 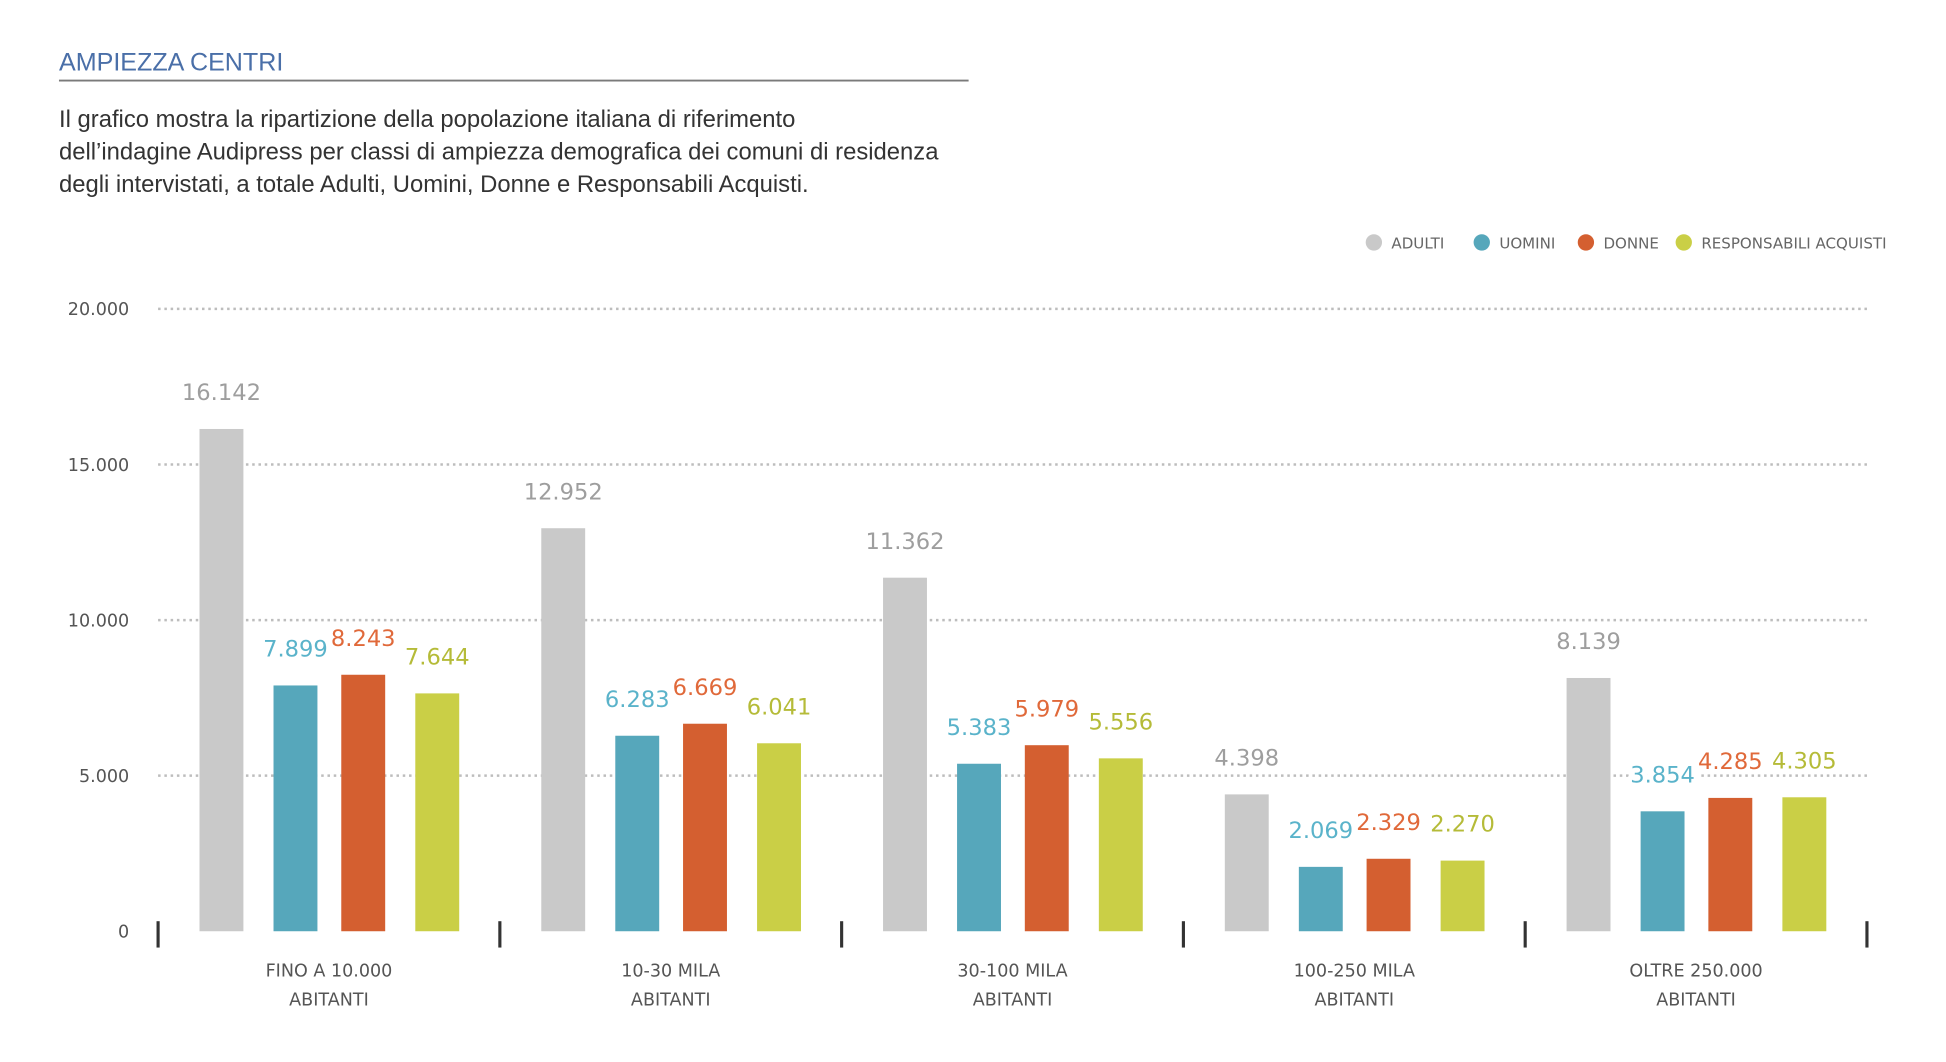 What do you see at coordinates (637, 700) in the screenshot?
I see `value-label: 6.283` at bounding box center [637, 700].